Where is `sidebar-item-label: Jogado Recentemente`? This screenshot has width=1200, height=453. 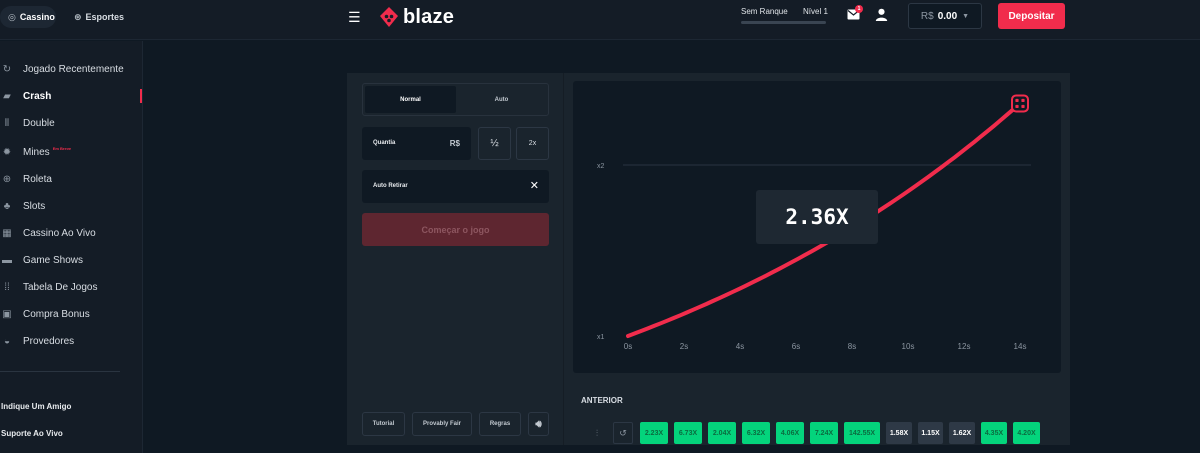
sidebar-item-label: Jogado Recentemente is located at coordinates (73, 69).